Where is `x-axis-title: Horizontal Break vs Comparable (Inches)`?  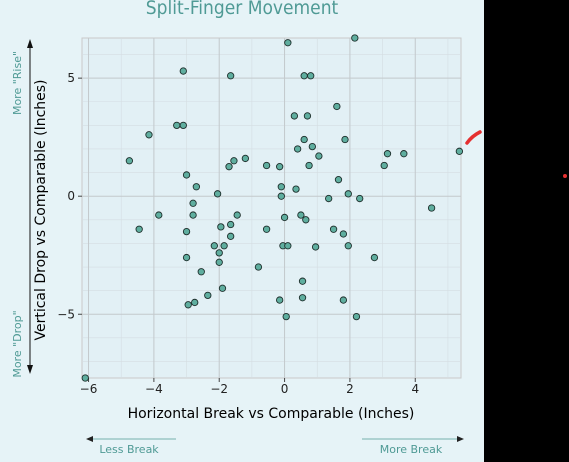 x-axis-title: Horizontal Break vs Comparable (Inches) is located at coordinates (271, 414).